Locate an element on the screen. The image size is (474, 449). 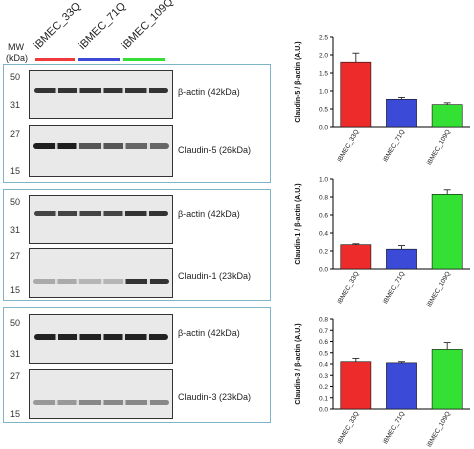
lane-label-33q: iBMEC_33Q is located at coordinates (57, 26).